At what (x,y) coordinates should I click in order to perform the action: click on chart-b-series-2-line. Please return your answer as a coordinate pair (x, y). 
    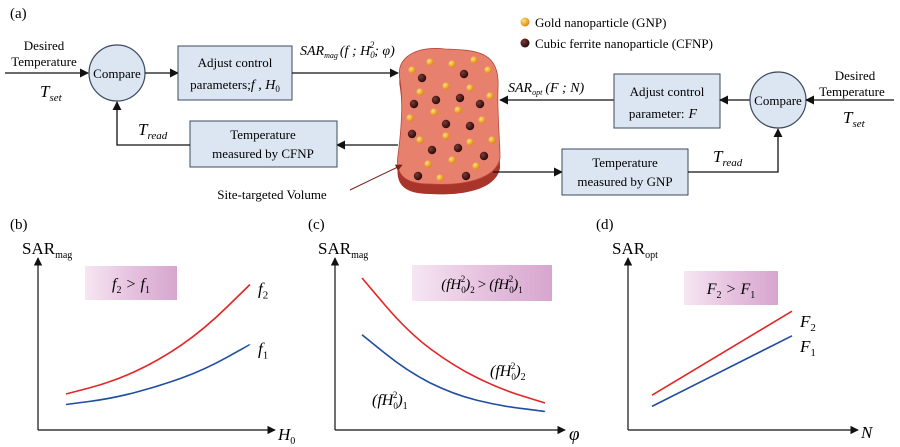
    Looking at the image, I should click on (158, 339).